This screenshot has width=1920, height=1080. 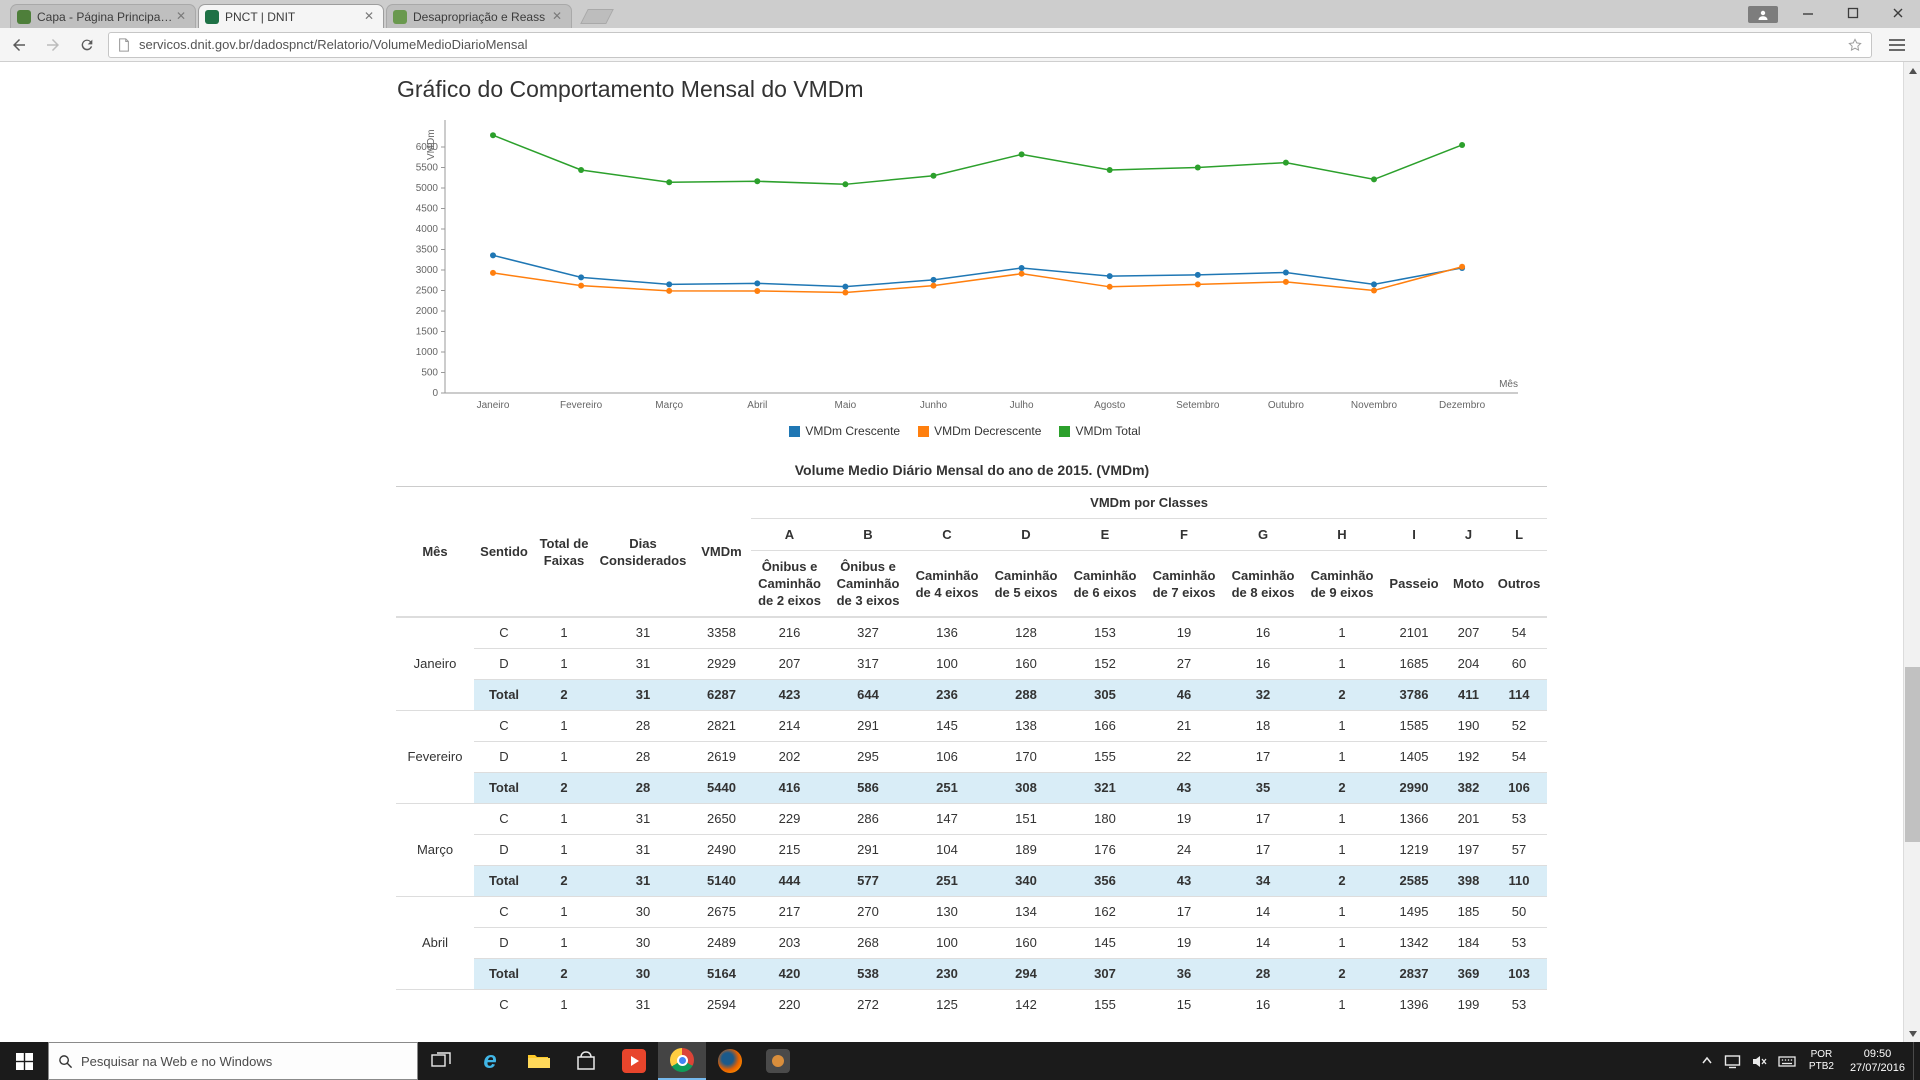 I want to click on legend-item: VMDm Crescente, so click(x=844, y=431).